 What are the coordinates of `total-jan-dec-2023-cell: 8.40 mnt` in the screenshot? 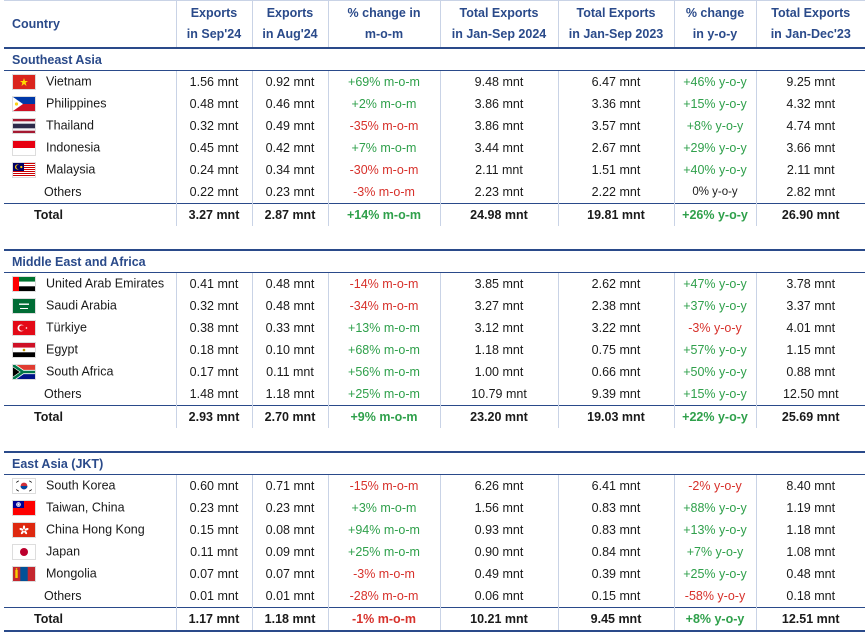 It's located at (810, 485).